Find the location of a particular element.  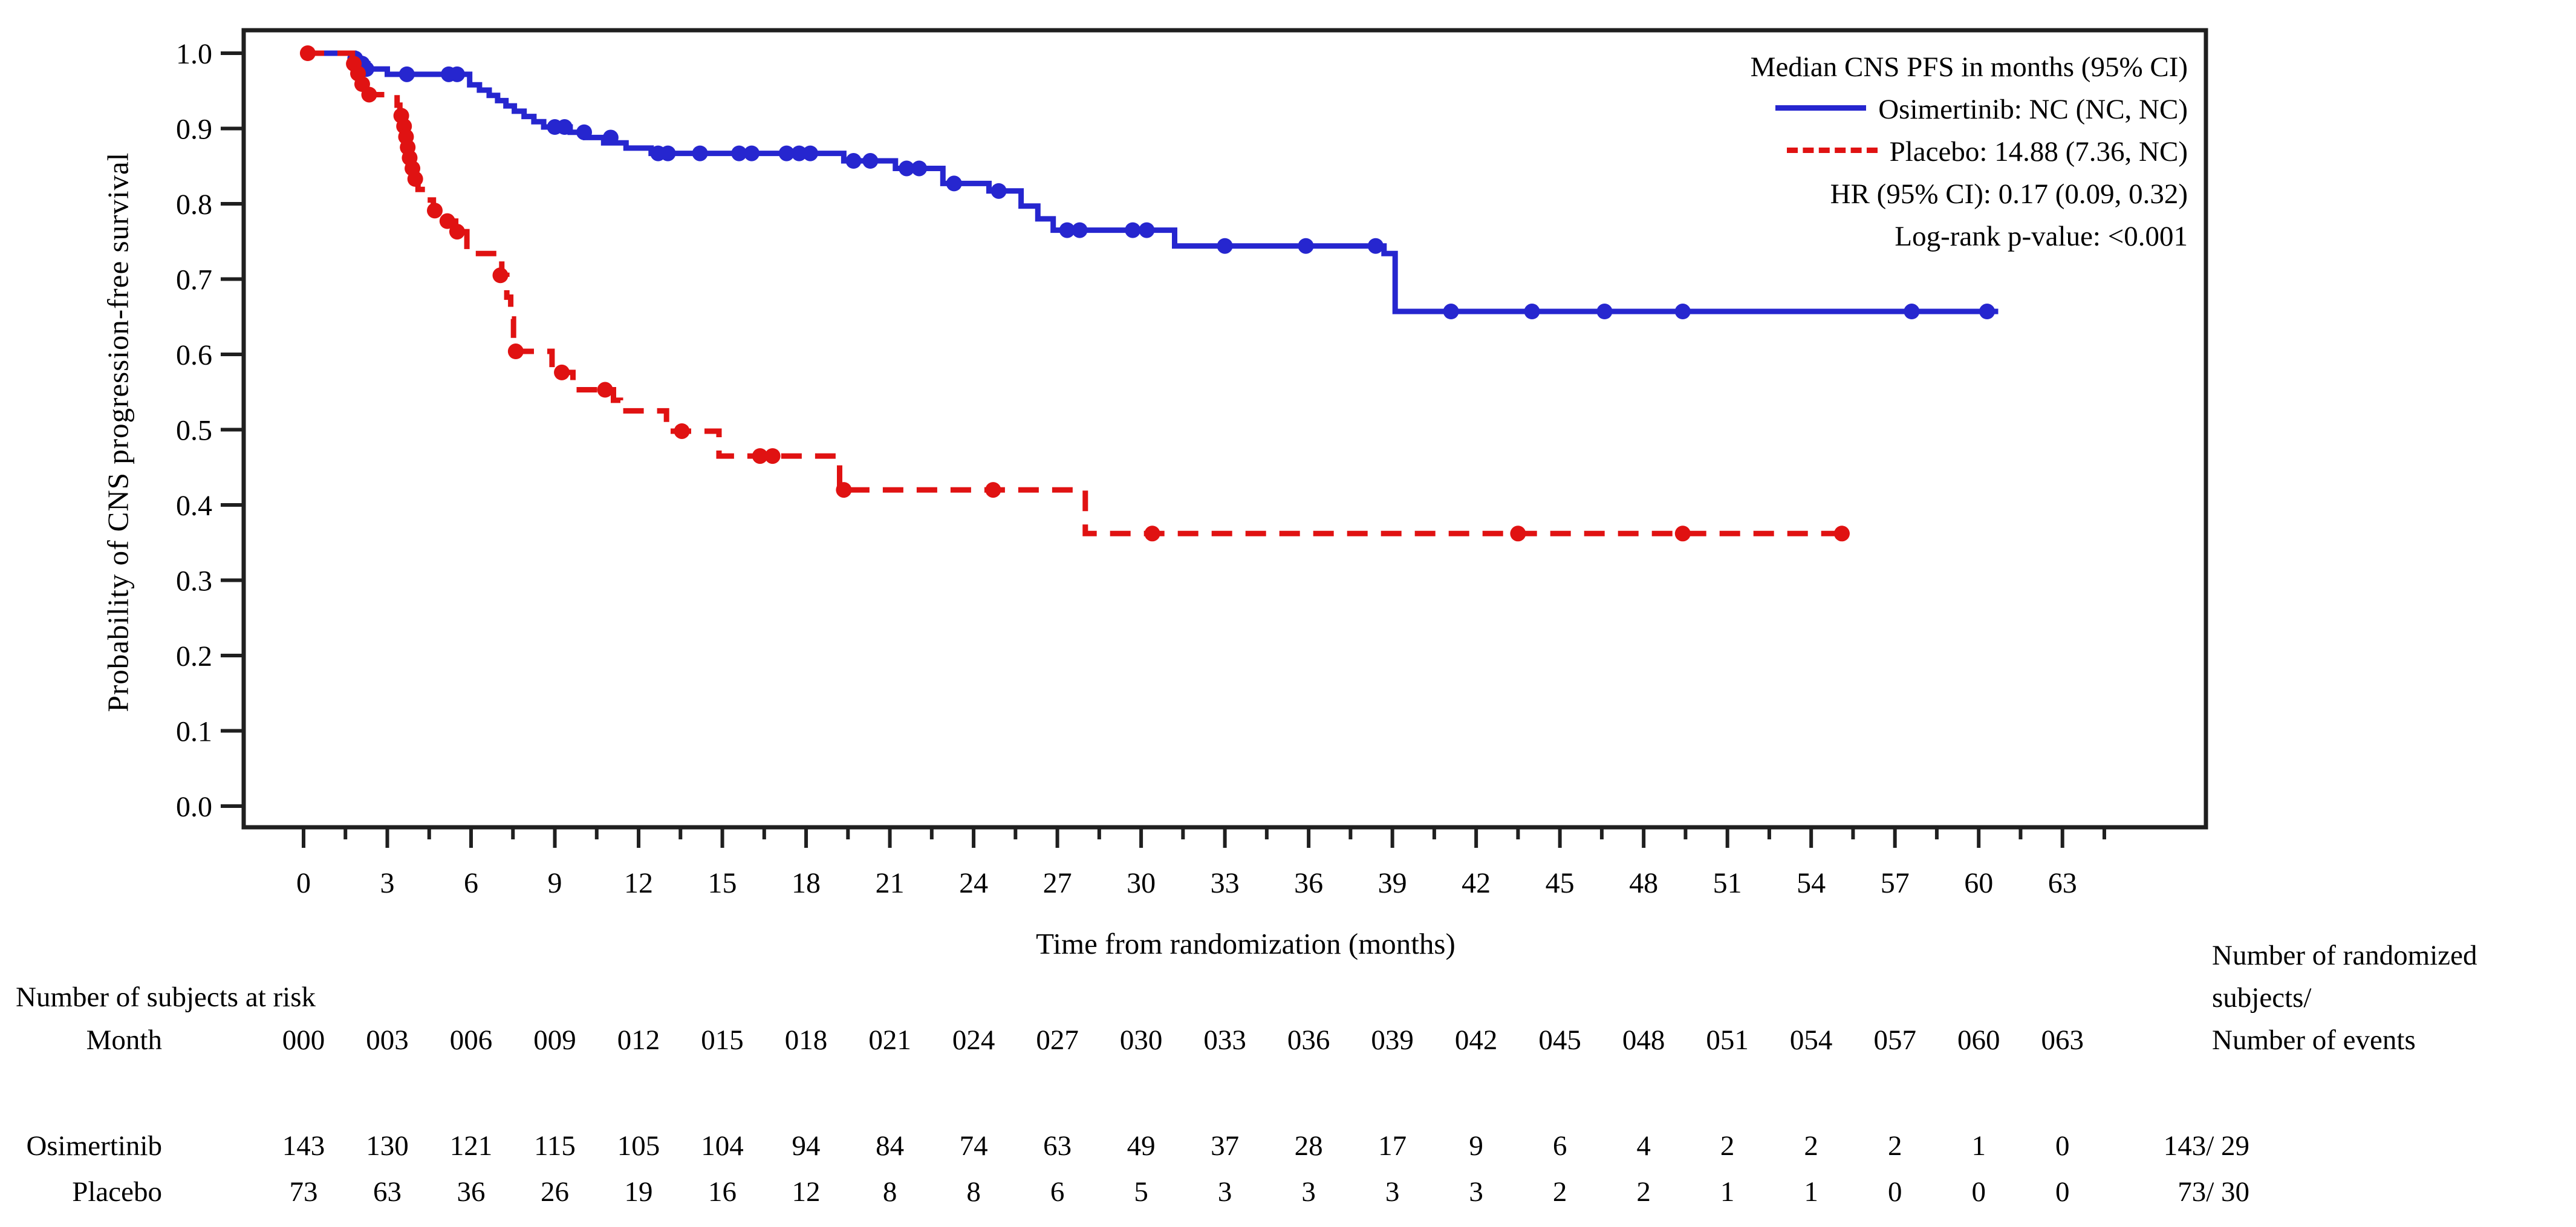

risk-count: 26 is located at coordinates (556, 1192).